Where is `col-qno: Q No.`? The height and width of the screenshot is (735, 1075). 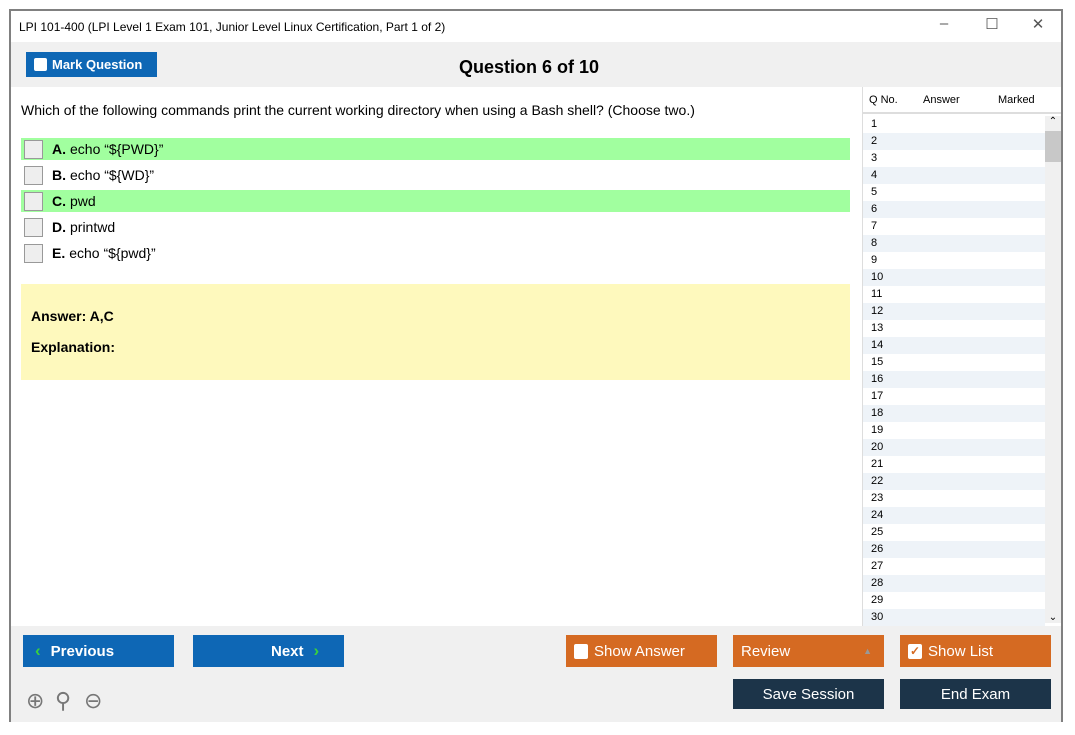
col-qno: Q No. is located at coordinates (883, 99).